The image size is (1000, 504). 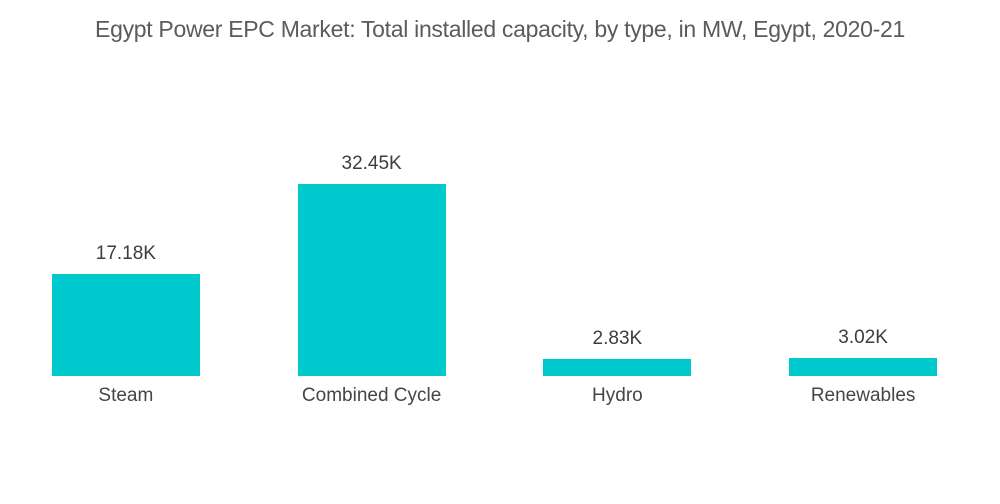 What do you see at coordinates (617, 395) in the screenshot?
I see `bar-category-label: Hydro` at bounding box center [617, 395].